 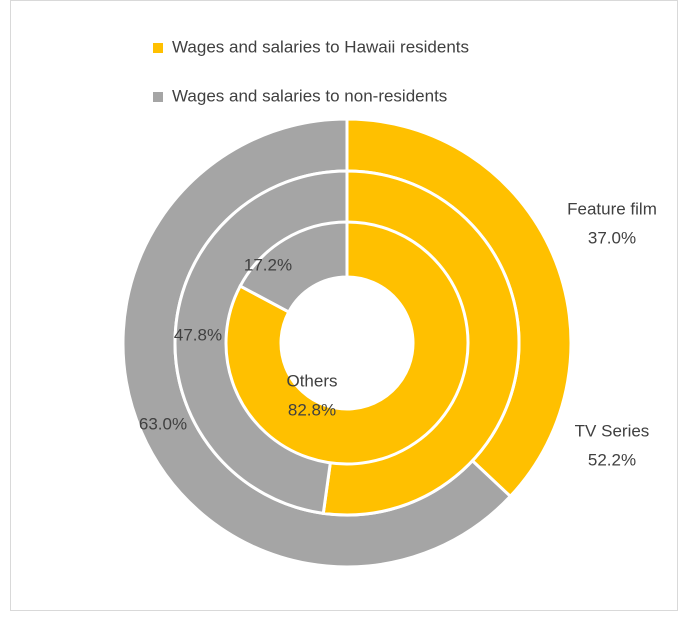 What do you see at coordinates (612, 430) in the screenshot?
I see `category-label: TV Series` at bounding box center [612, 430].